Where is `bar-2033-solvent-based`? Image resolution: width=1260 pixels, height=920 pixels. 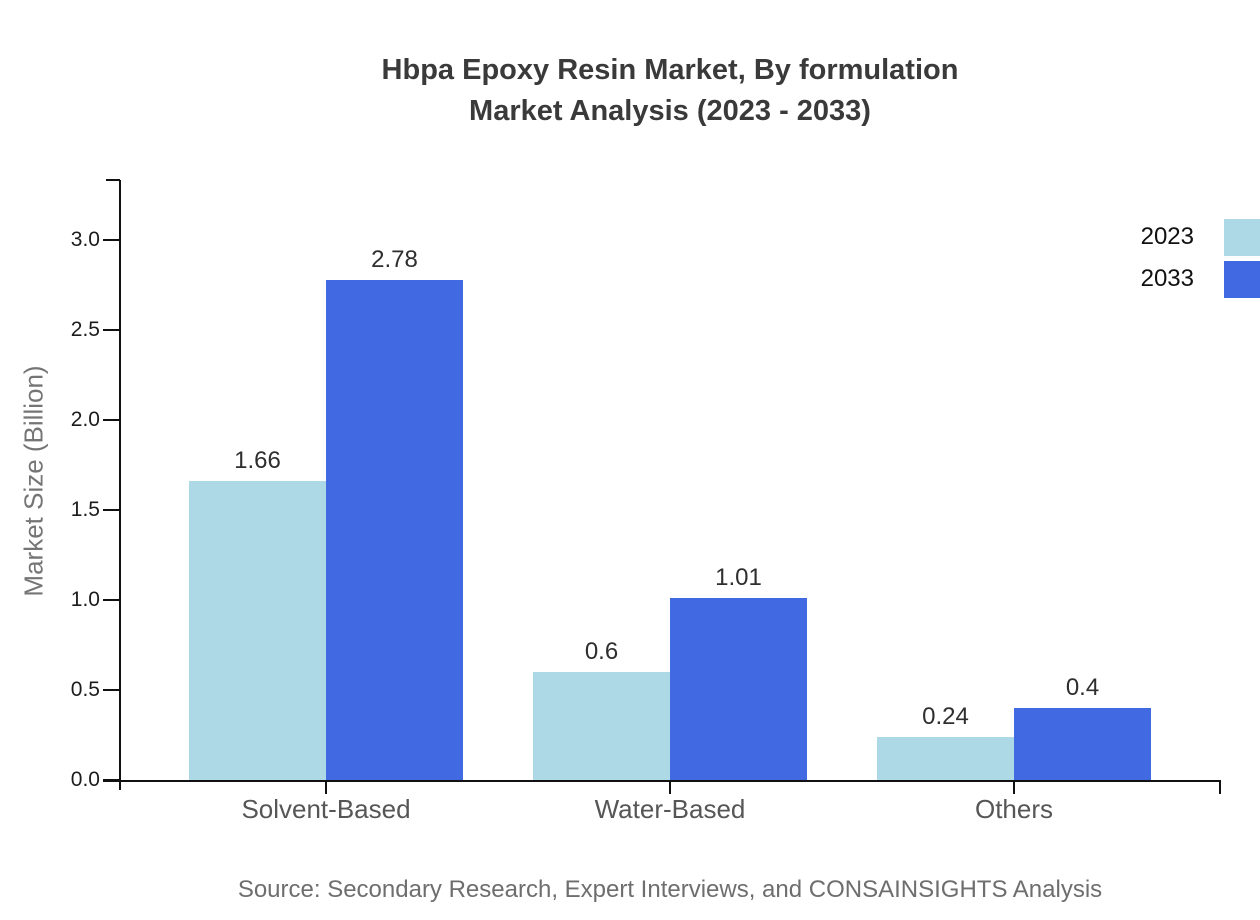 bar-2033-solvent-based is located at coordinates (394, 530).